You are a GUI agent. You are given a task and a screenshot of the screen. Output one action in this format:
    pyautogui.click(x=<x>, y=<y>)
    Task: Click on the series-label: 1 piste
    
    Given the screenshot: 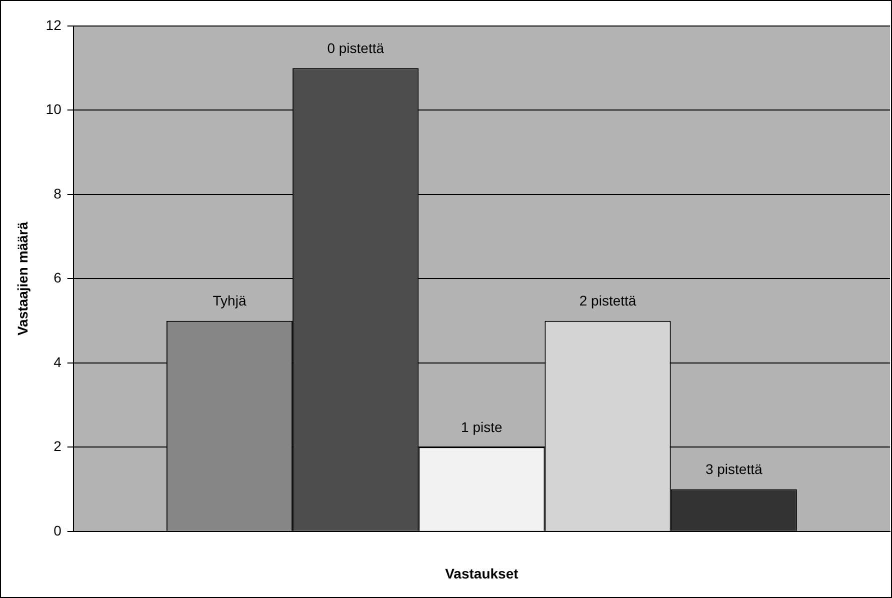 What is the action you would take?
    pyautogui.click(x=482, y=427)
    